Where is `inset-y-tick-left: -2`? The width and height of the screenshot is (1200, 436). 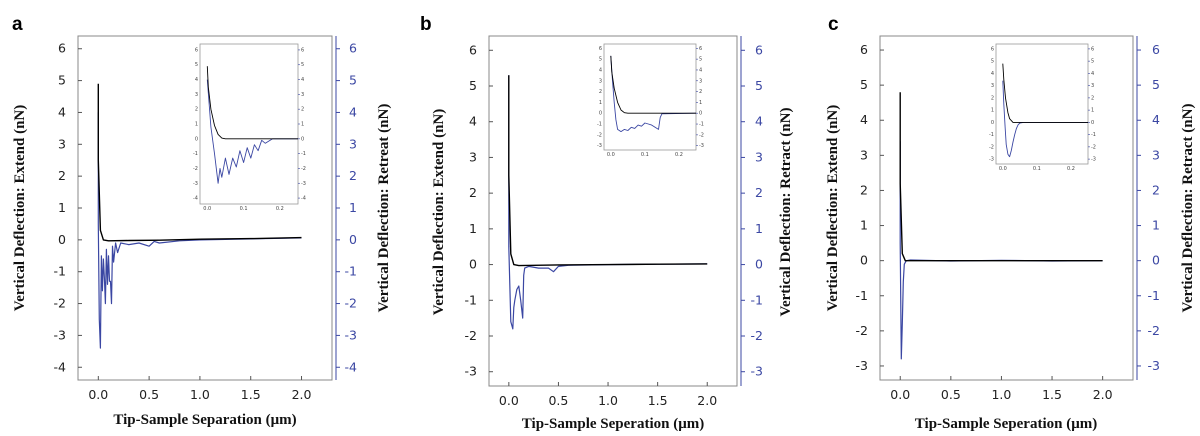 inset-y-tick-left: -2 is located at coordinates (599, 135).